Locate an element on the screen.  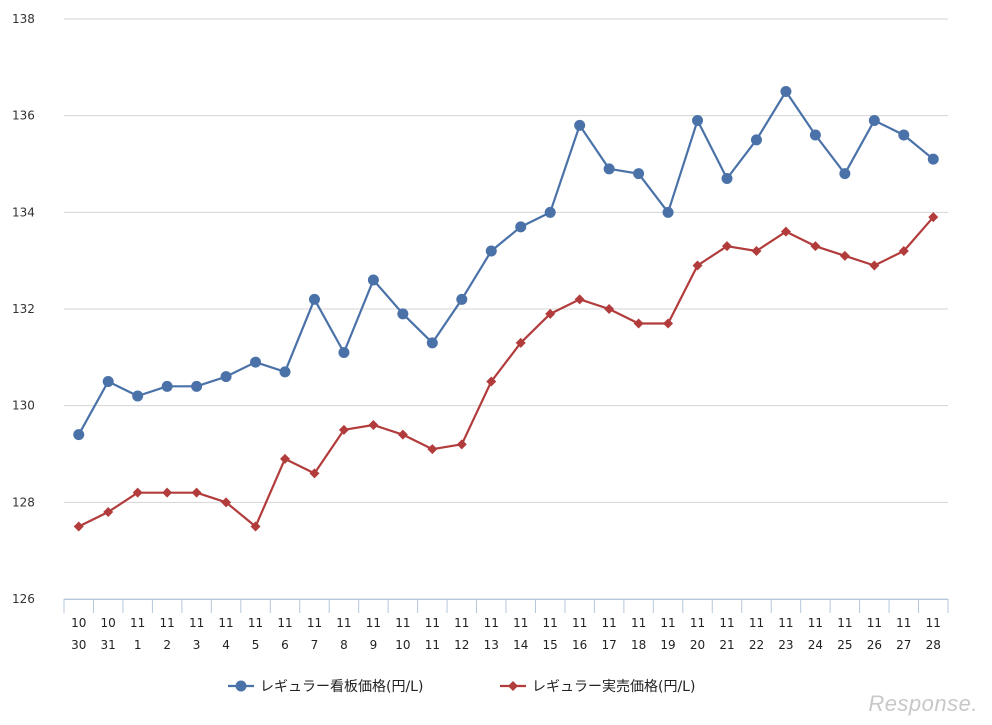
x-tick-label-day: 26 is located at coordinates (874, 645).